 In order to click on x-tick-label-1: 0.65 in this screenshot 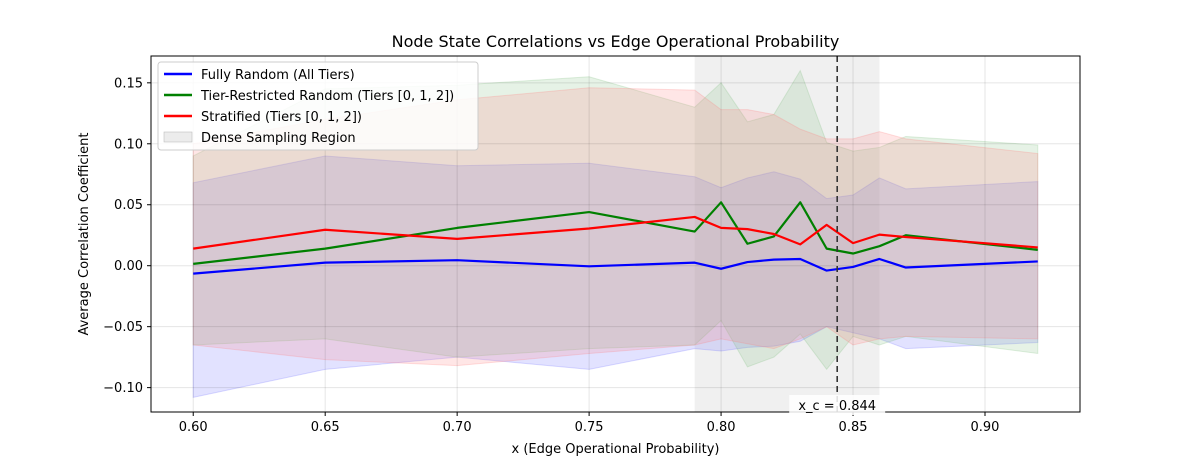, I will do `click(325, 427)`.